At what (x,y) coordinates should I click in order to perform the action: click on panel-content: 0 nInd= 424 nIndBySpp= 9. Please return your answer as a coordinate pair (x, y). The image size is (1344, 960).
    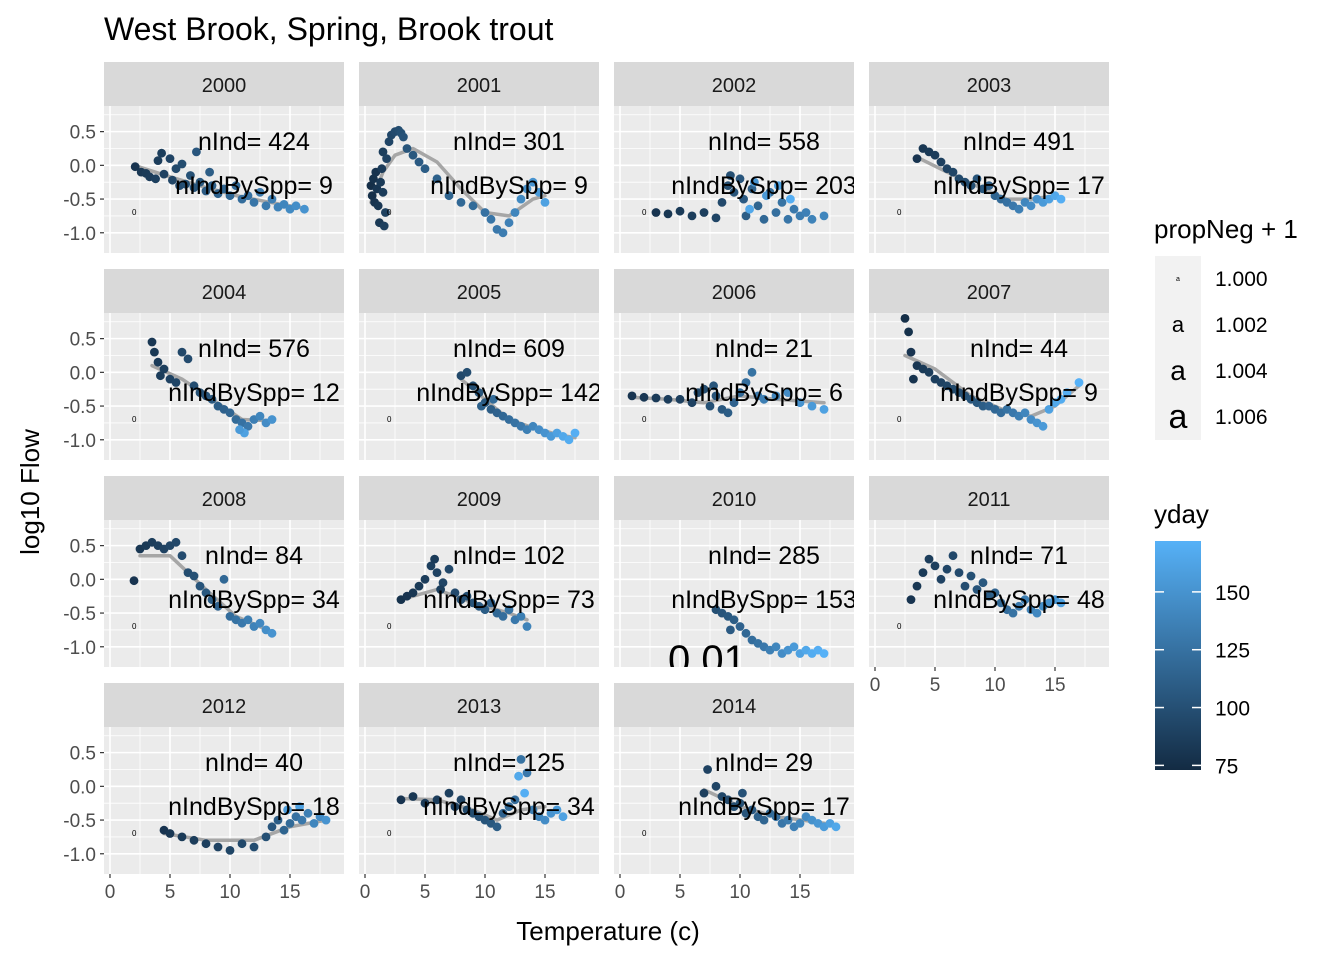
    Looking at the image, I should click on (231, 172).